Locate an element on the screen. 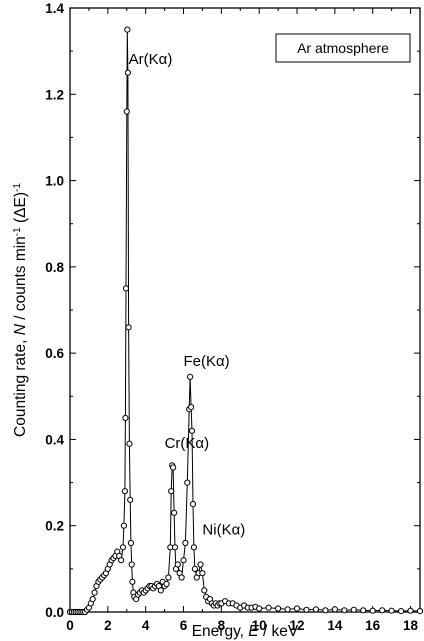  x-tick-label: 16 is located at coordinates (373, 625).